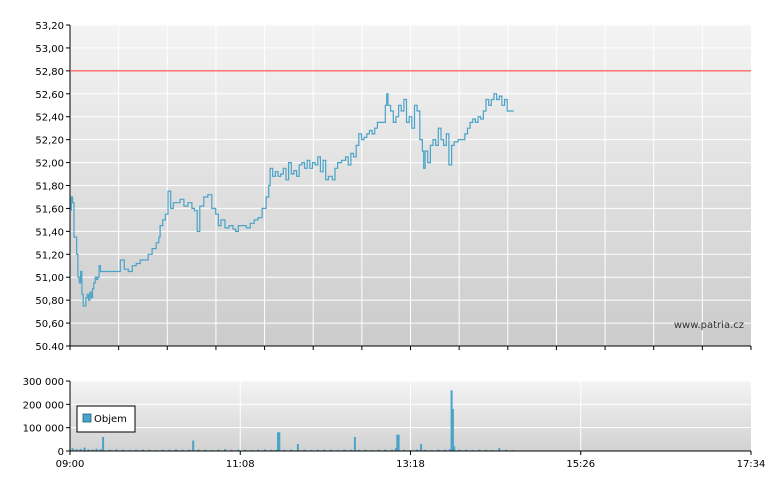  Describe the element at coordinates (70, 464) in the screenshot. I see `x-tick-label: 09:00` at that location.